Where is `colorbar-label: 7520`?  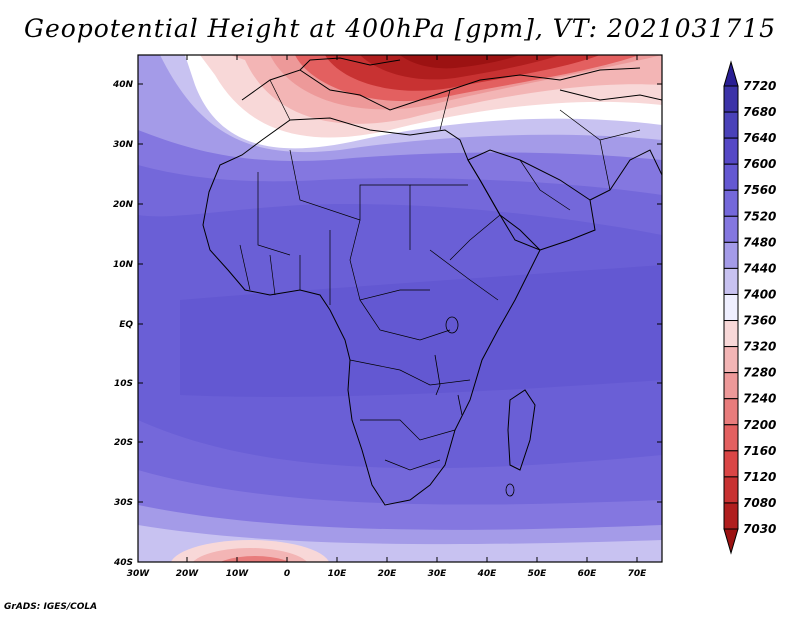
colorbar-label: 7520 is located at coordinates (759, 216).